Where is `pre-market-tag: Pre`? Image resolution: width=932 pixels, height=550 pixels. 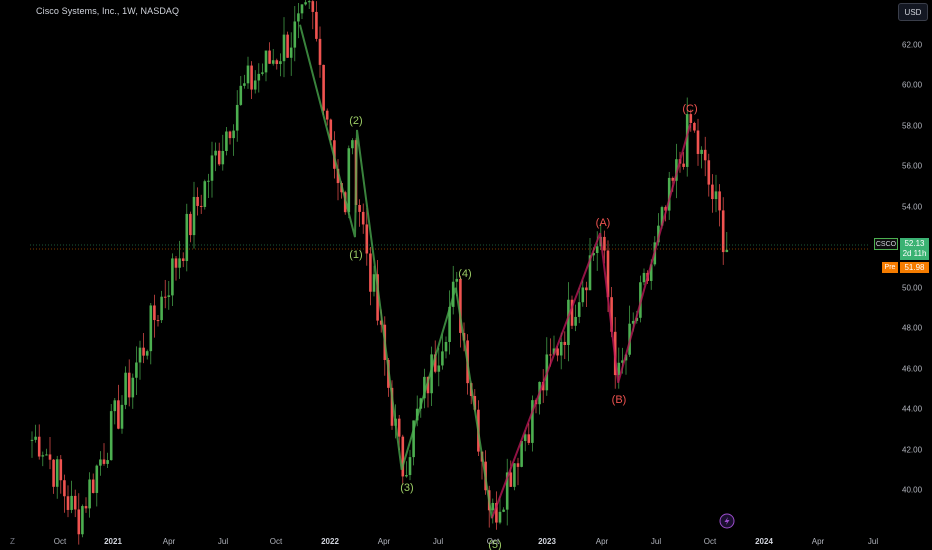 pre-market-tag: Pre is located at coordinates (890, 267).